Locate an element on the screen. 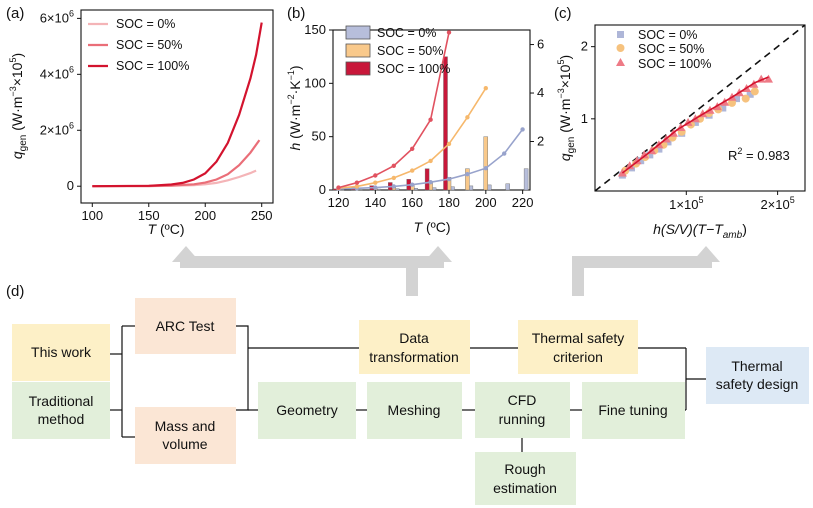  fine-tuning-box is located at coordinates (633, 410).